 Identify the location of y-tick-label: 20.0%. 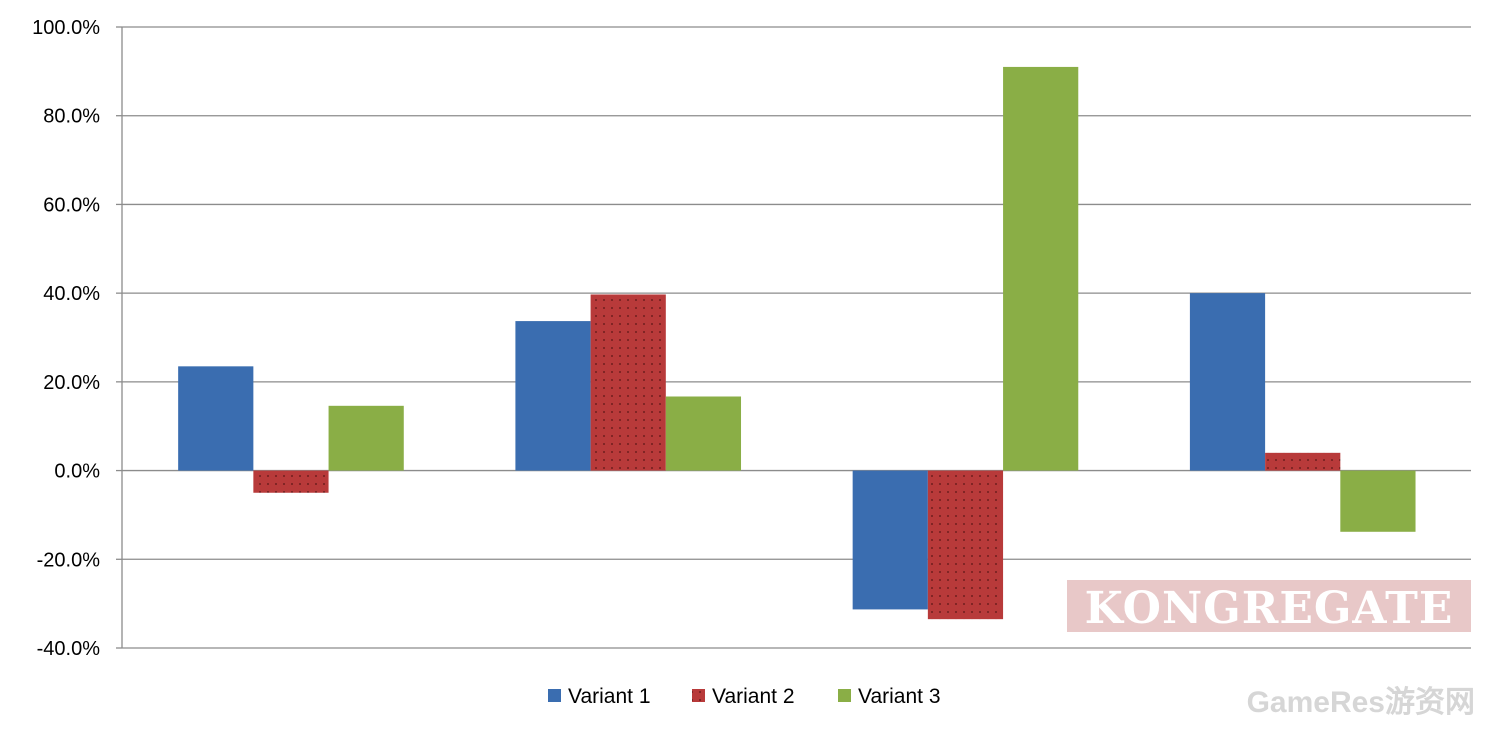
(71, 383).